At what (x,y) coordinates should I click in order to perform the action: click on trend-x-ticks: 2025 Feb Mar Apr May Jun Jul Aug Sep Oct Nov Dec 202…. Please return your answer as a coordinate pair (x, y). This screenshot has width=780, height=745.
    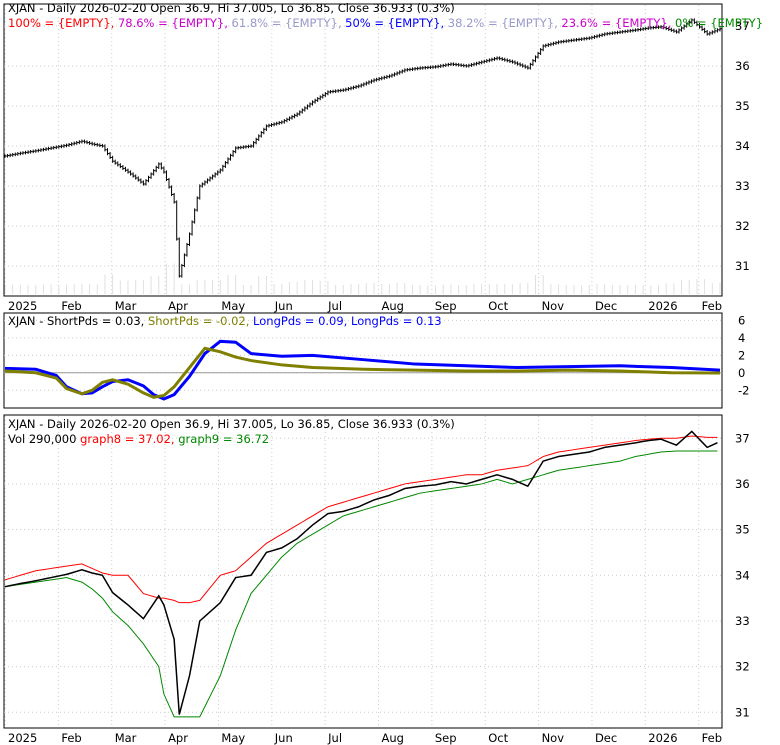
    Looking at the image, I should click on (365, 738).